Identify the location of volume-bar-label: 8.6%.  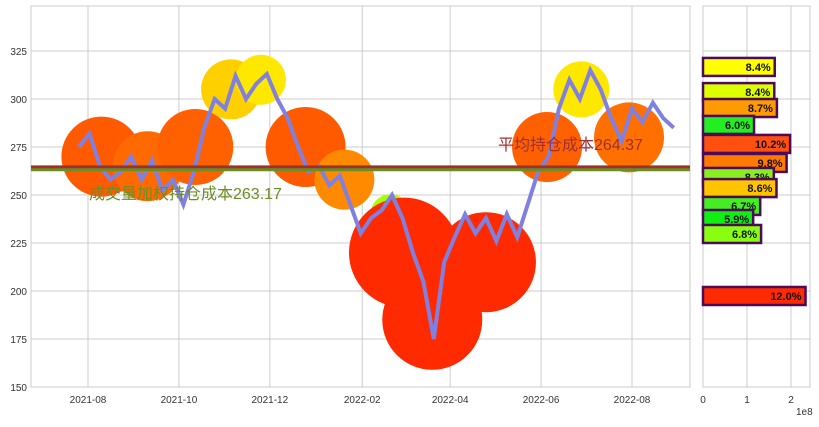
(759, 189).